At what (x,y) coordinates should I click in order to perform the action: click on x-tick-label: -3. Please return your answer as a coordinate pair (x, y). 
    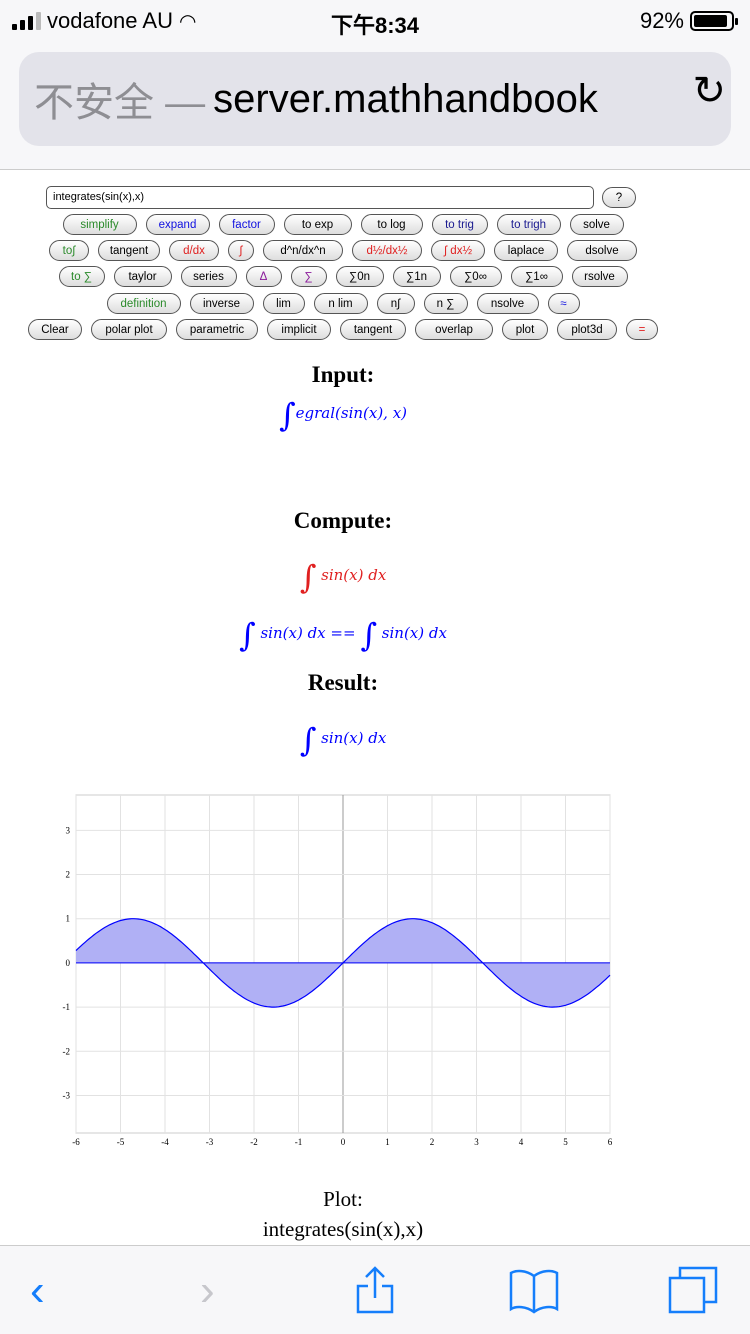
    Looking at the image, I should click on (210, 1142).